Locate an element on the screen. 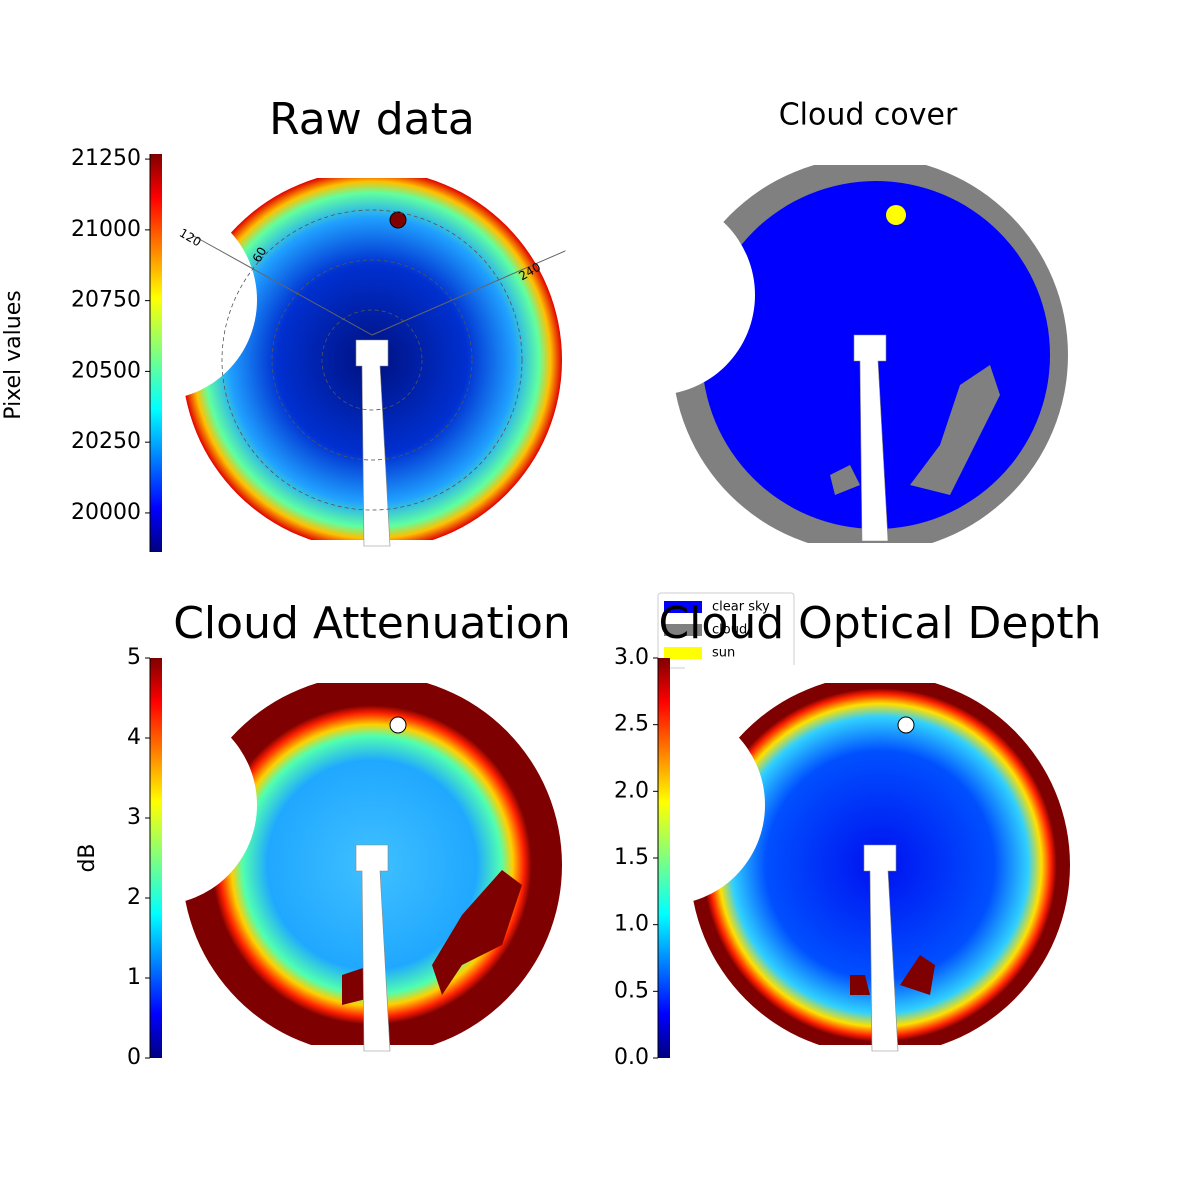 This screenshot has width=1200, height=1200. panel-title: Cloud cover is located at coordinates (868, 115).